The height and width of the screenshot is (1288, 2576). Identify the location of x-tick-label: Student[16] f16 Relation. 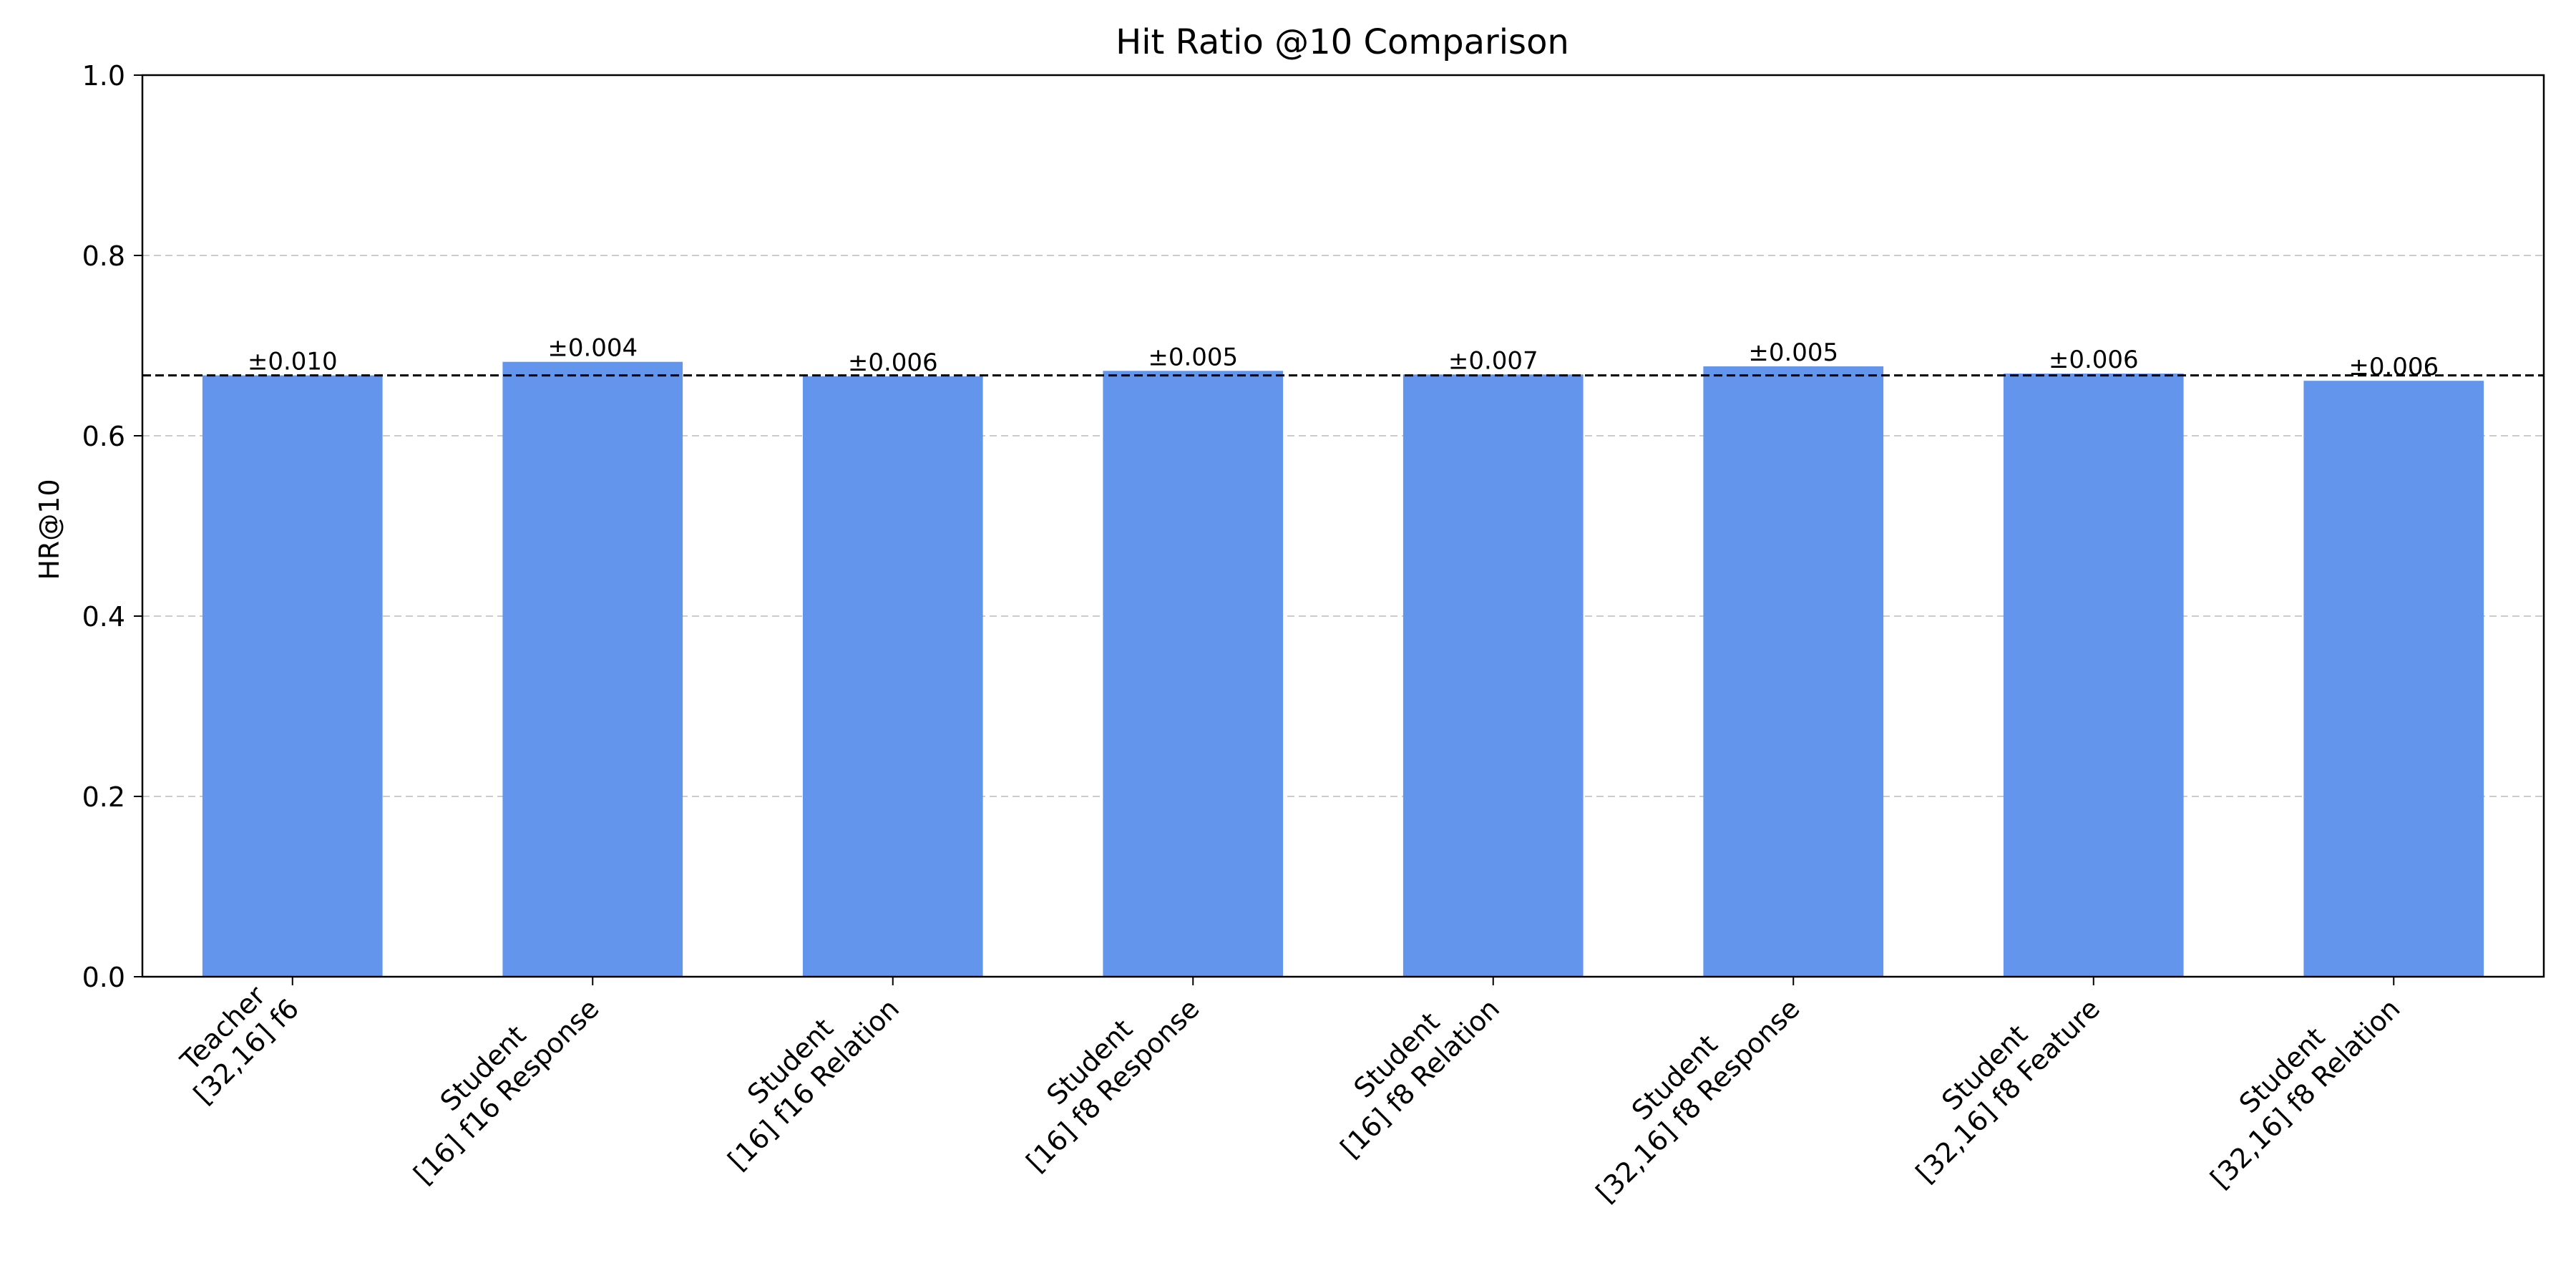
(801, 1073).